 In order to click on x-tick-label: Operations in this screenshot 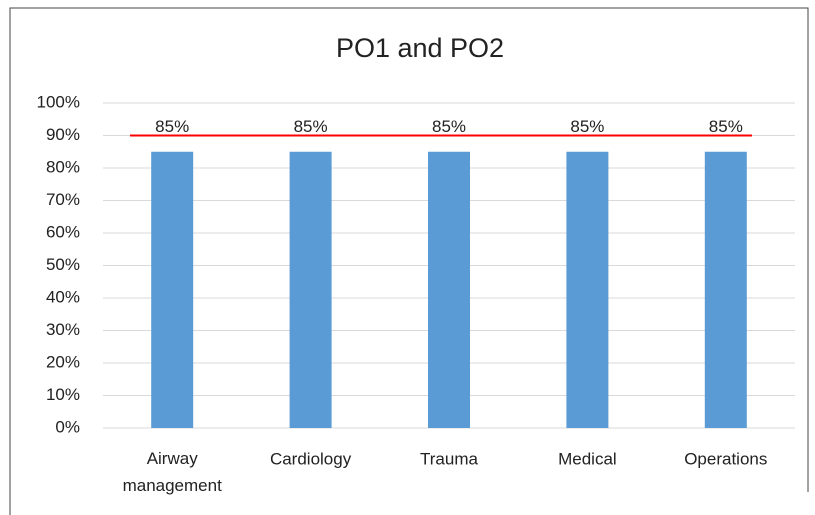, I will do `click(725, 458)`.